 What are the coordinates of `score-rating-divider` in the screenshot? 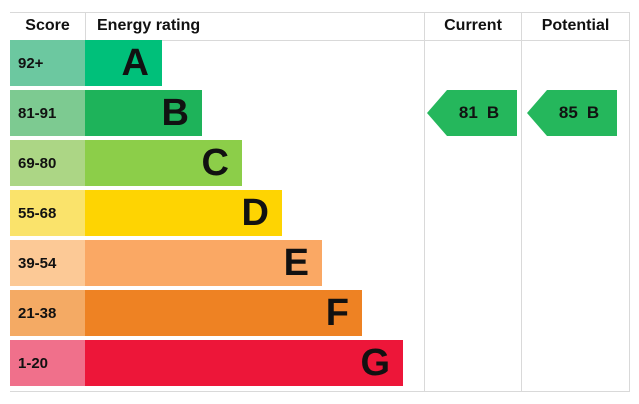 It's located at (85, 26).